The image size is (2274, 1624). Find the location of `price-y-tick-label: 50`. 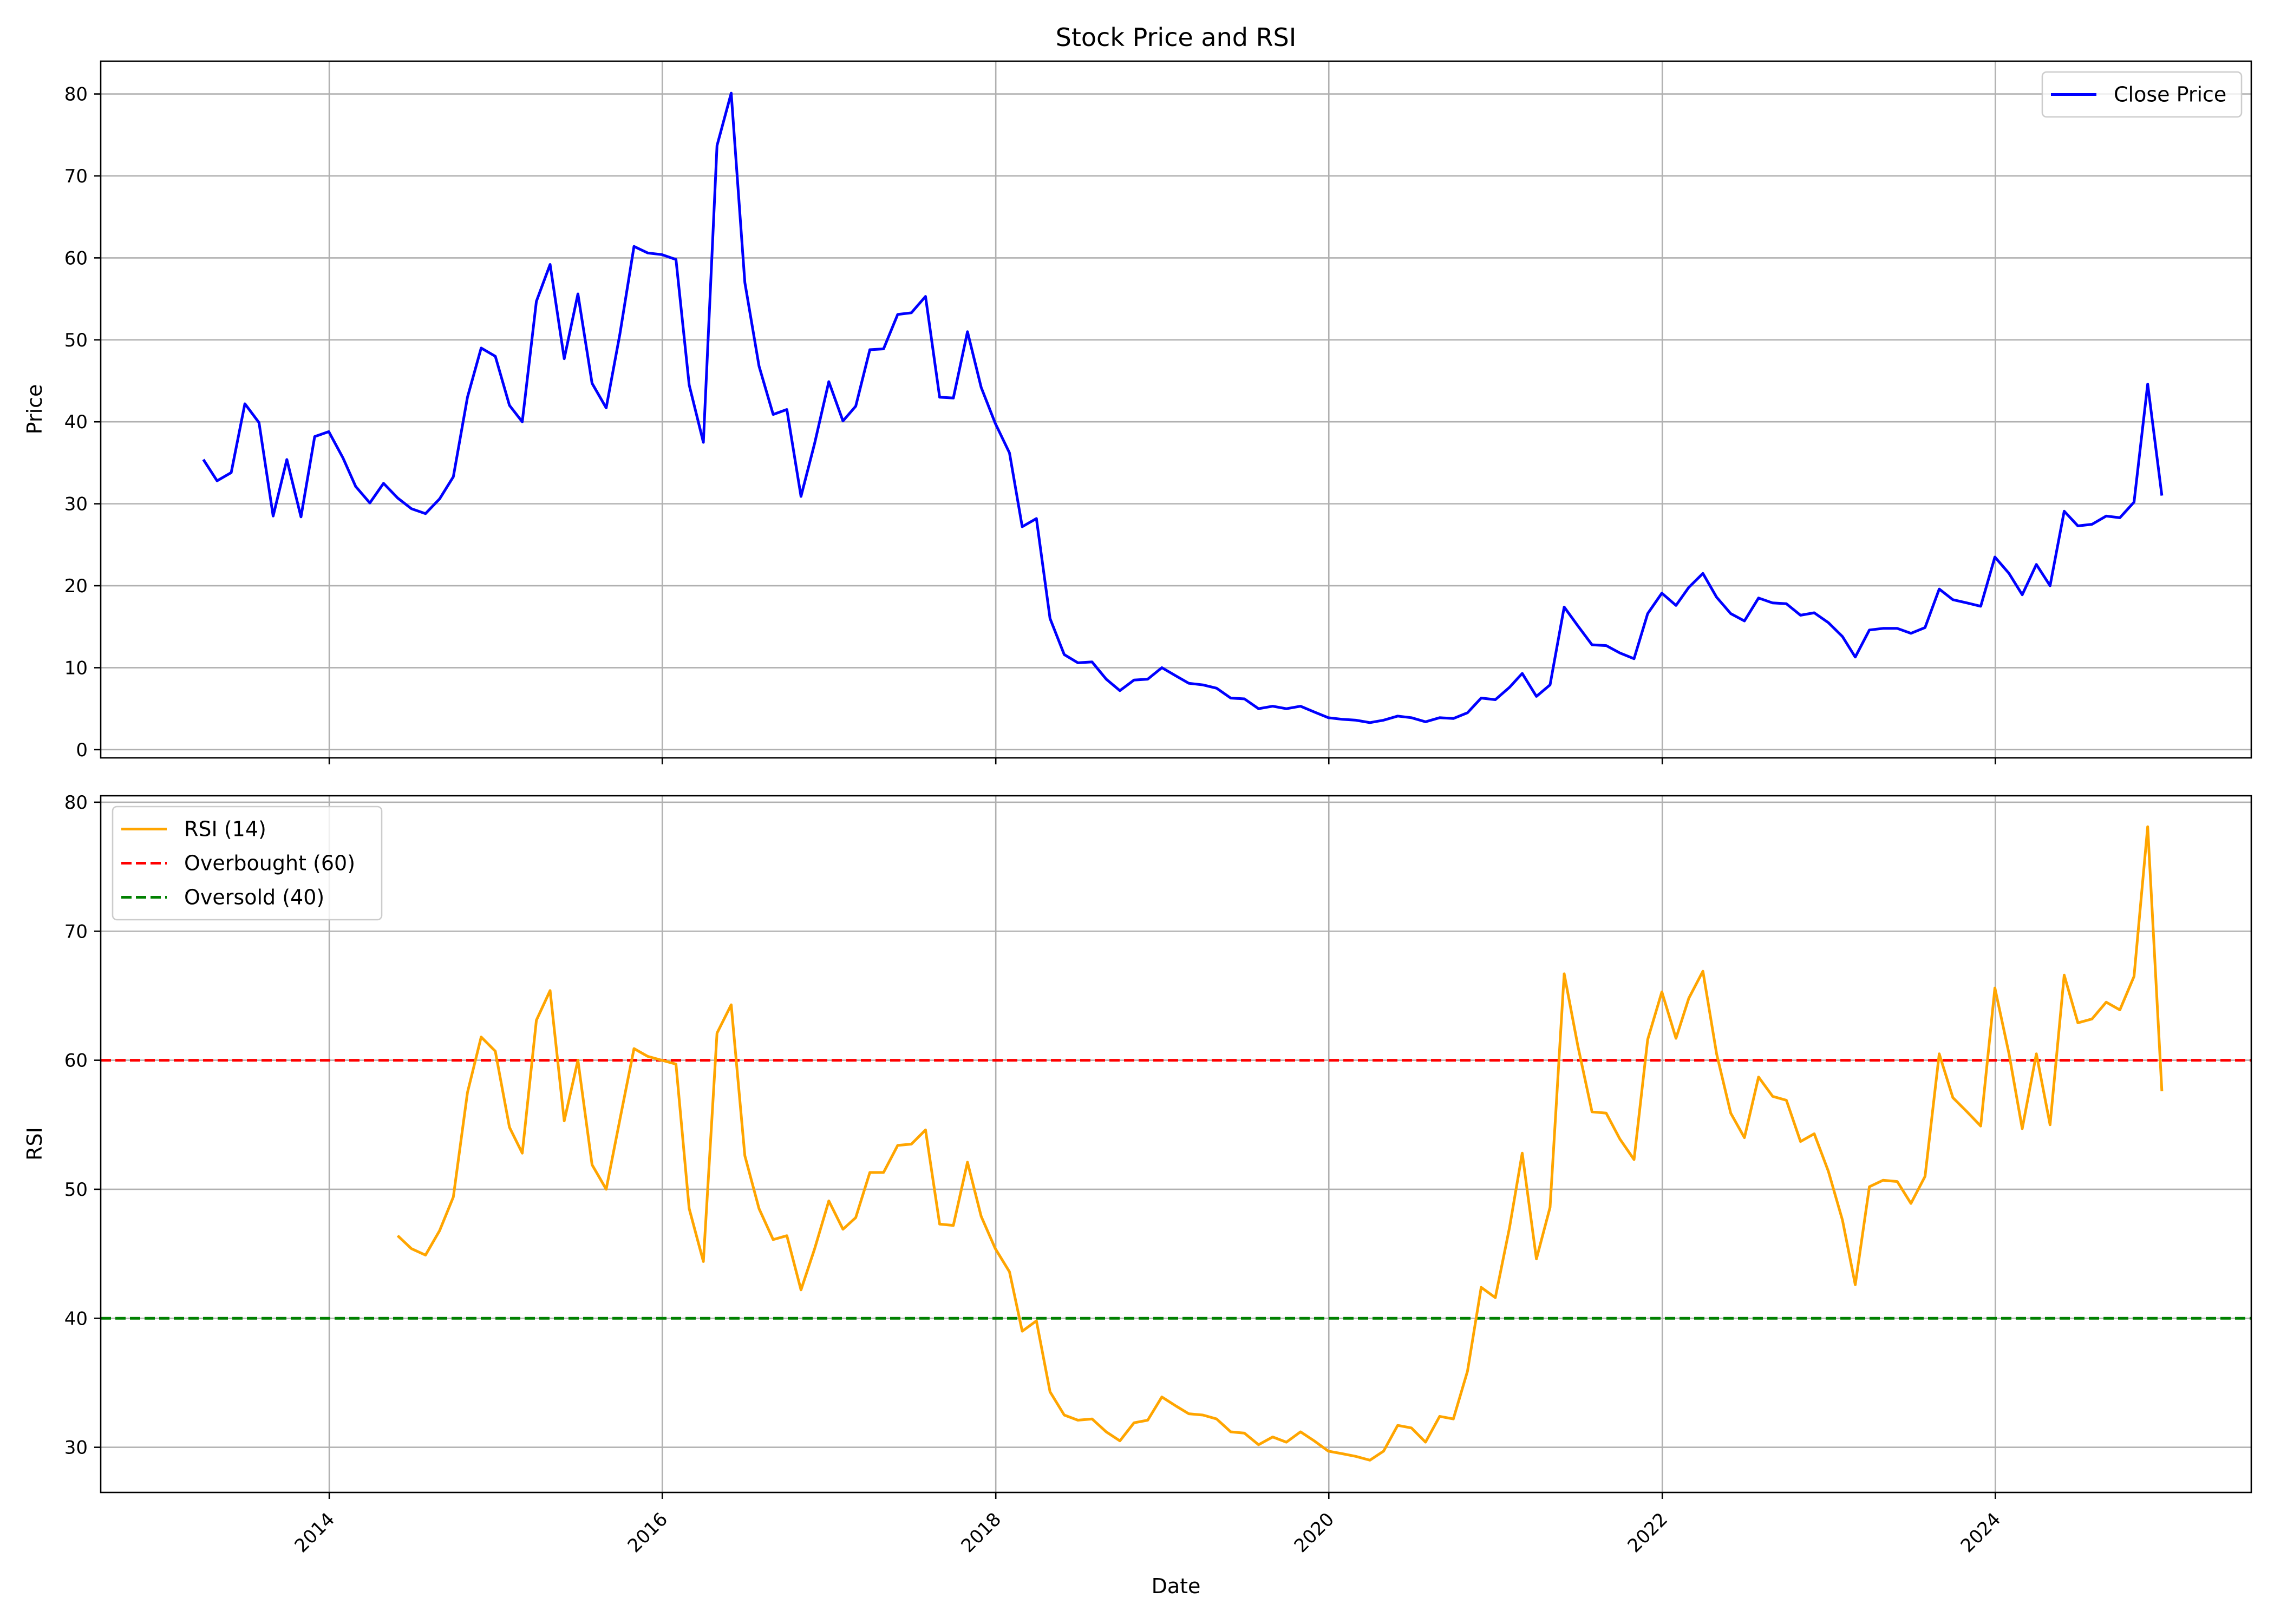

price-y-tick-label: 50 is located at coordinates (76, 341).